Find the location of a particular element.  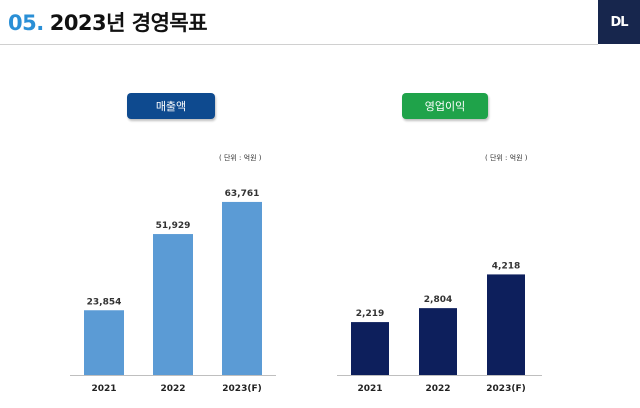

operating-profit-unit-note: ( 단위 : 억원 ) is located at coordinates (506, 158).